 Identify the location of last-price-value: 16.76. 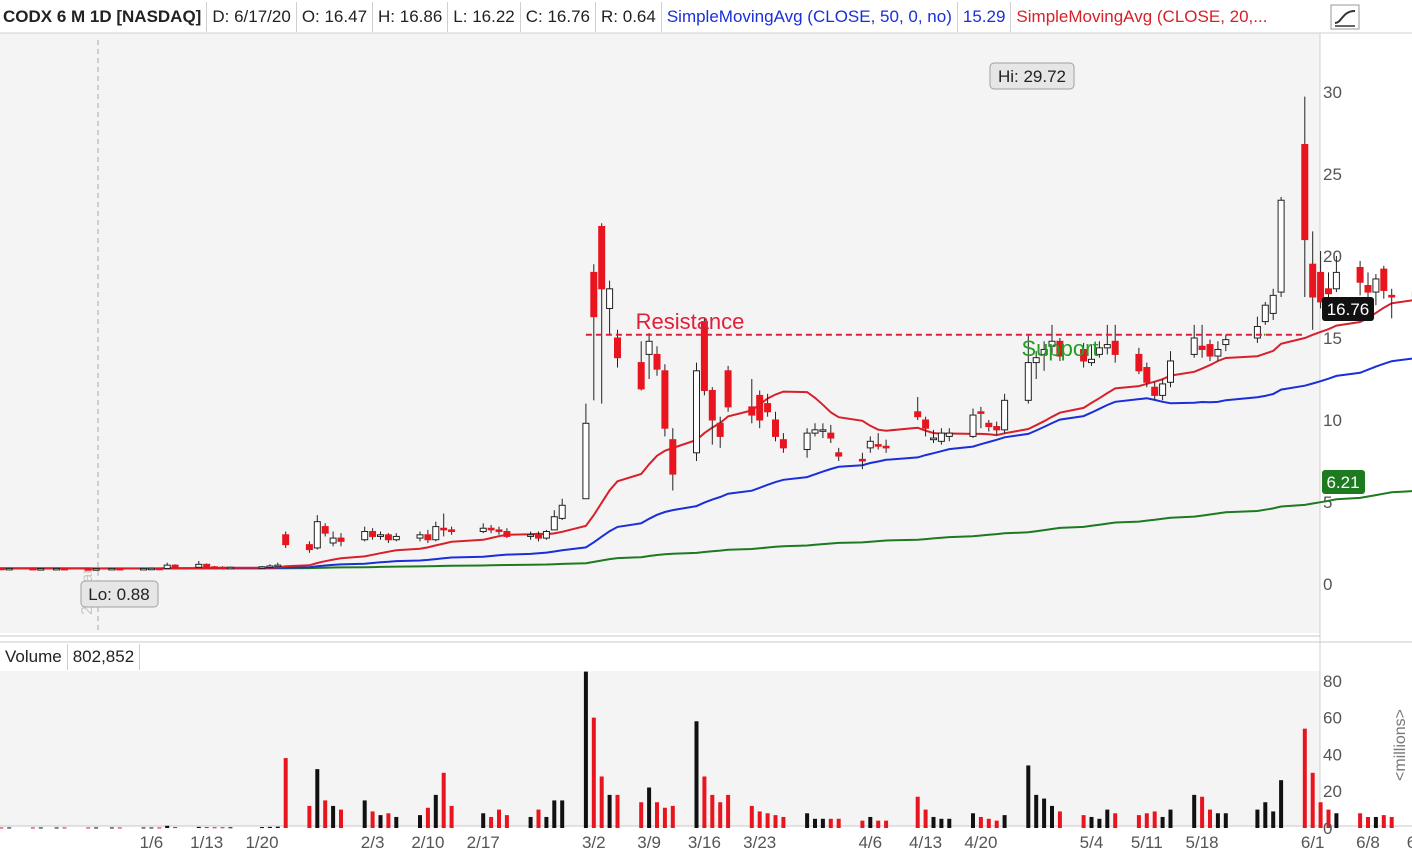
(1348, 309).